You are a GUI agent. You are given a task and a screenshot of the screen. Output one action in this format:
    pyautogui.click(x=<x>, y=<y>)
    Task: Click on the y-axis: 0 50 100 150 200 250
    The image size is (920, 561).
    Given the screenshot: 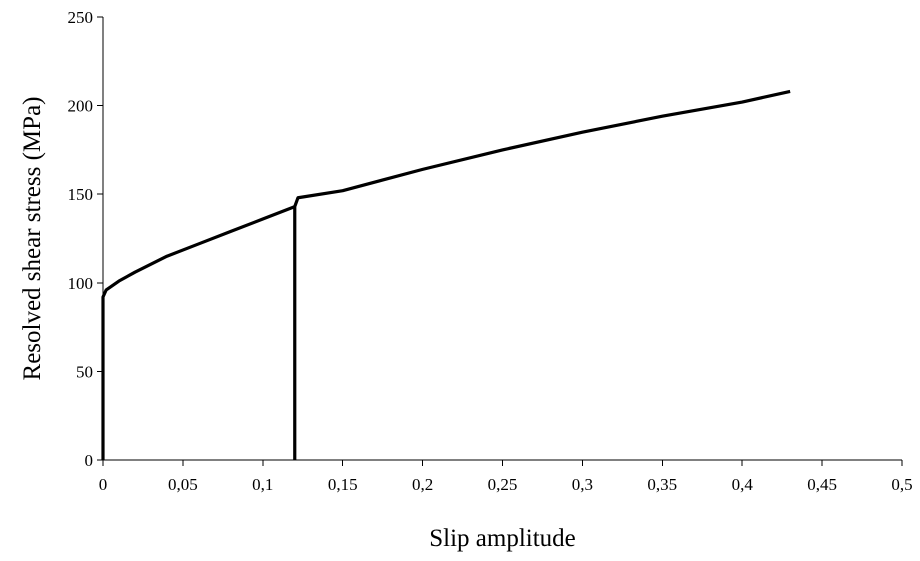 What is the action you would take?
    pyautogui.click(x=86, y=239)
    